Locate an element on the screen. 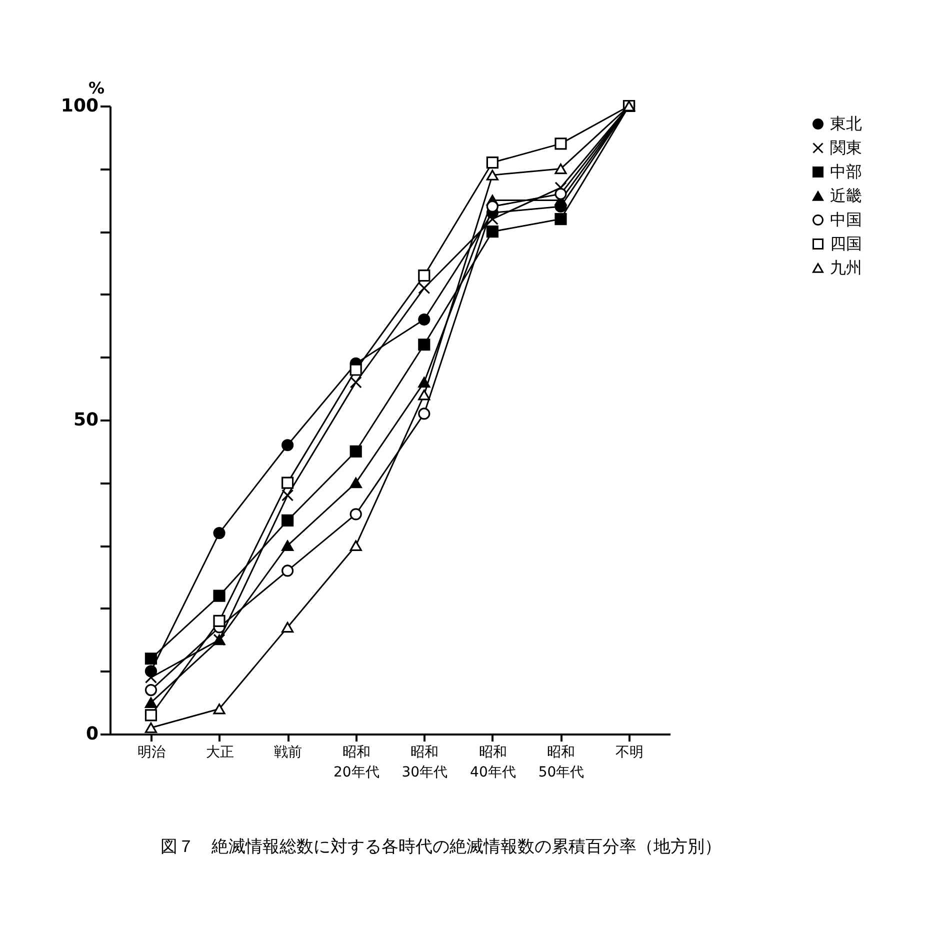 This screenshot has width=939, height=928. x-tick-label: 大正 is located at coordinates (220, 752).